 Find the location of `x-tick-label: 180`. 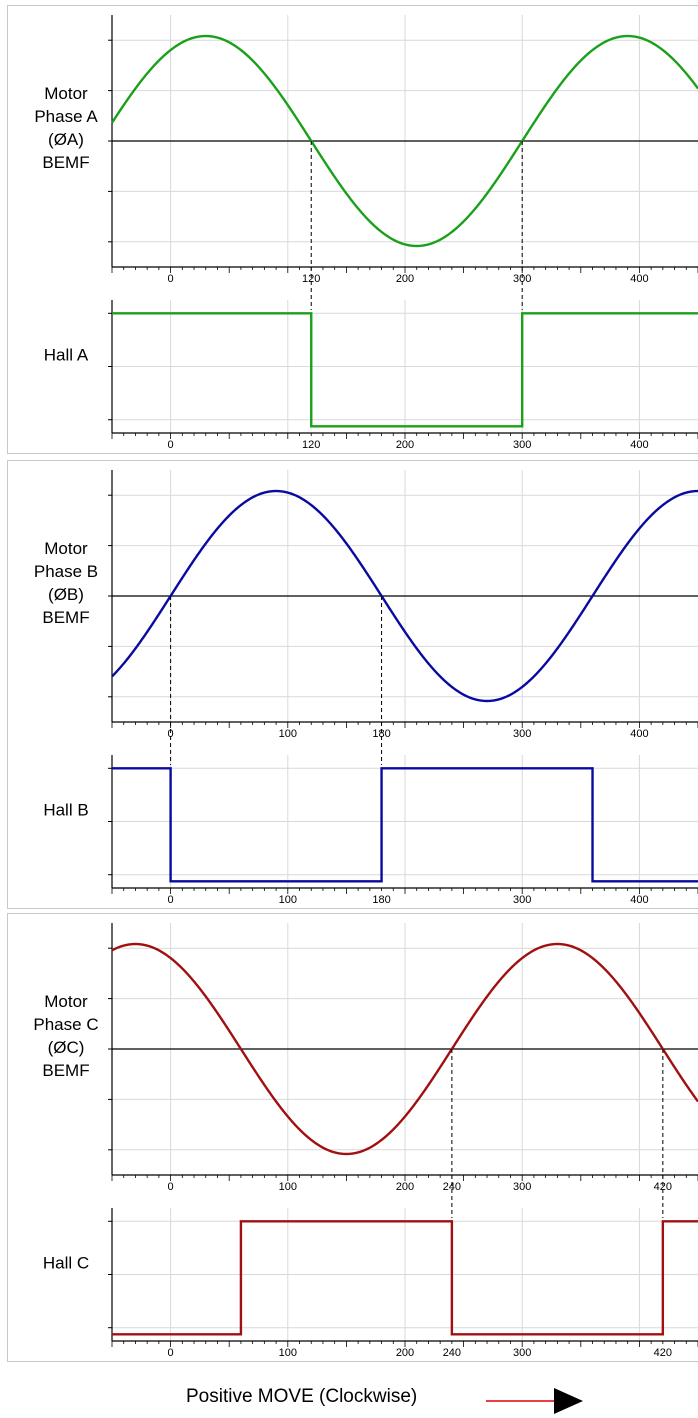

x-tick-label: 180 is located at coordinates (381, 900).